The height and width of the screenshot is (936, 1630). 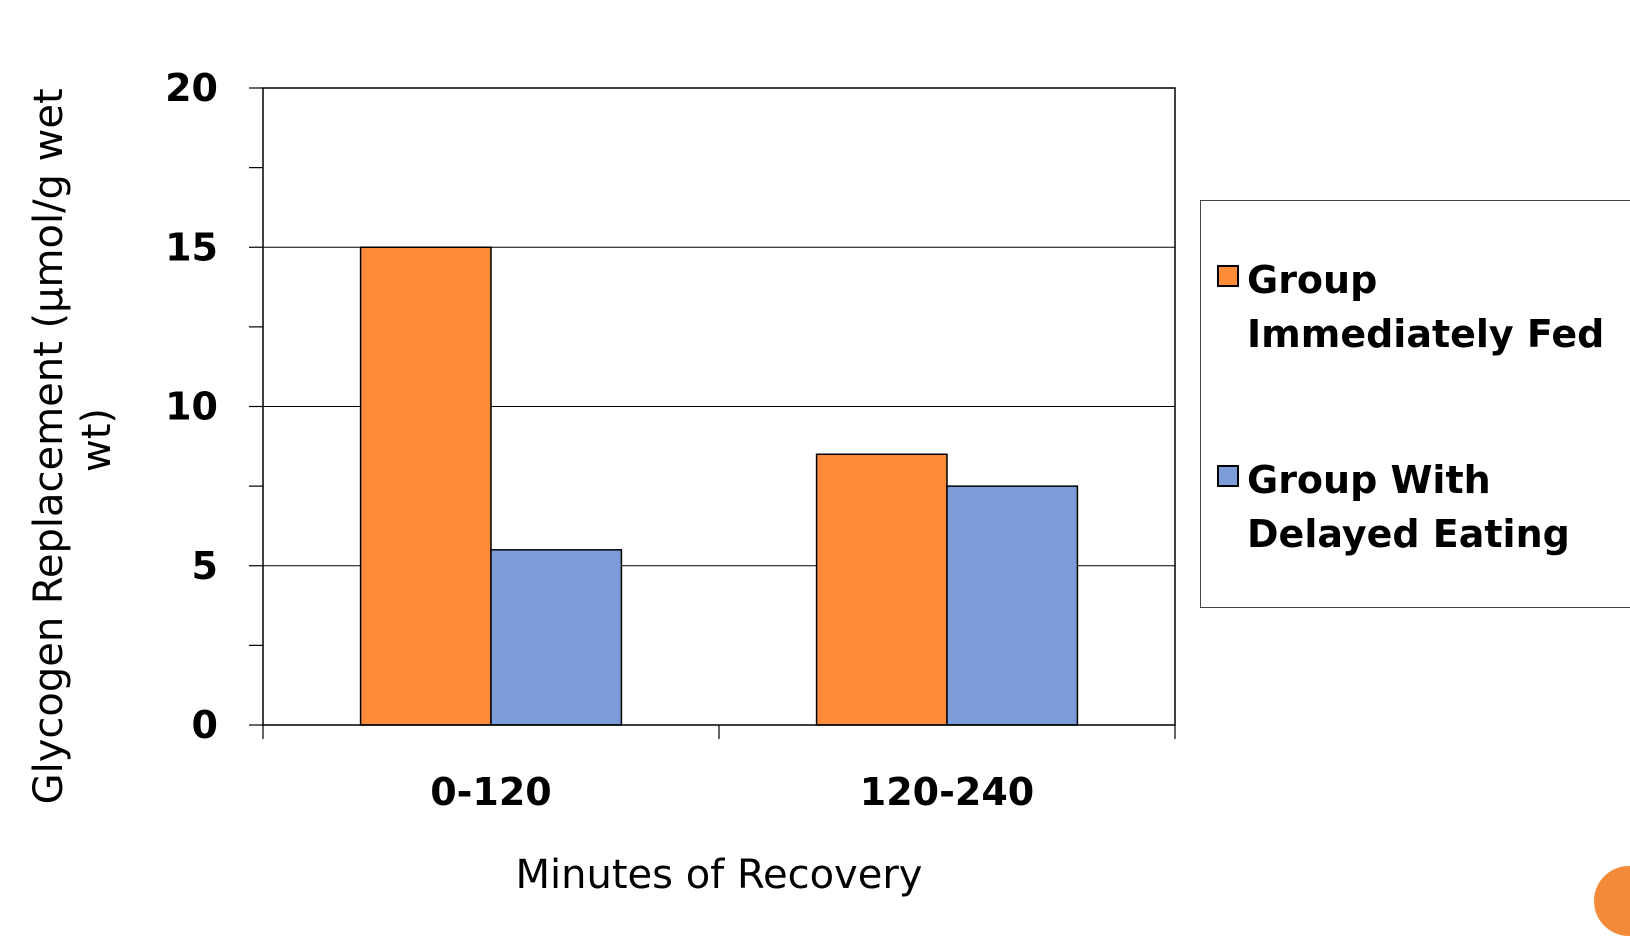 What do you see at coordinates (205, 566) in the screenshot?
I see `y-tick-label: 5` at bounding box center [205, 566].